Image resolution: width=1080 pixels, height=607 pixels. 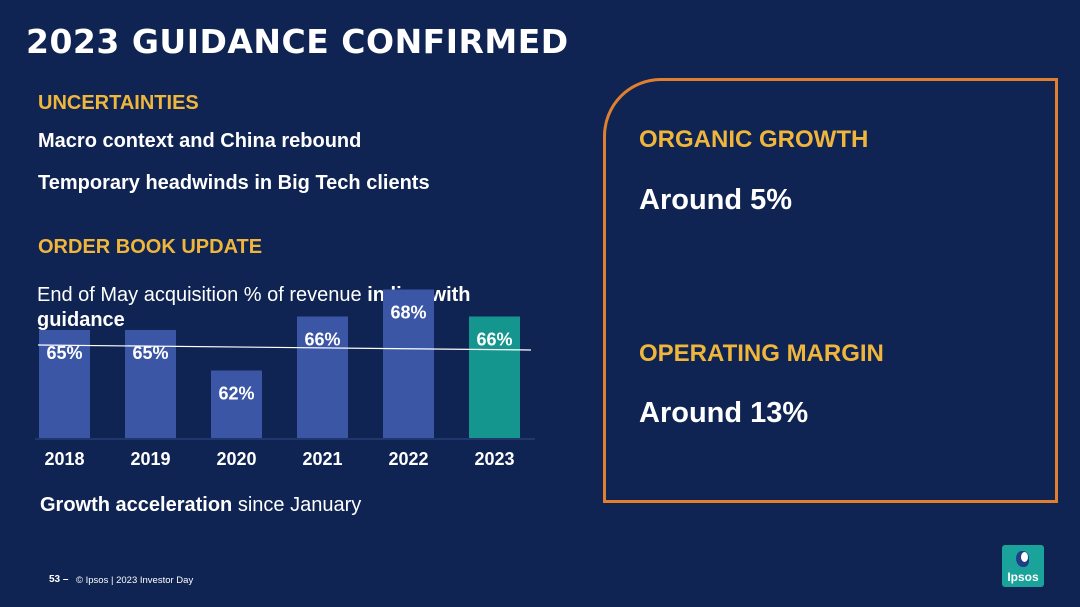 What do you see at coordinates (200, 141) in the screenshot?
I see `uncertainty-item: Macro context and China rebound` at bounding box center [200, 141].